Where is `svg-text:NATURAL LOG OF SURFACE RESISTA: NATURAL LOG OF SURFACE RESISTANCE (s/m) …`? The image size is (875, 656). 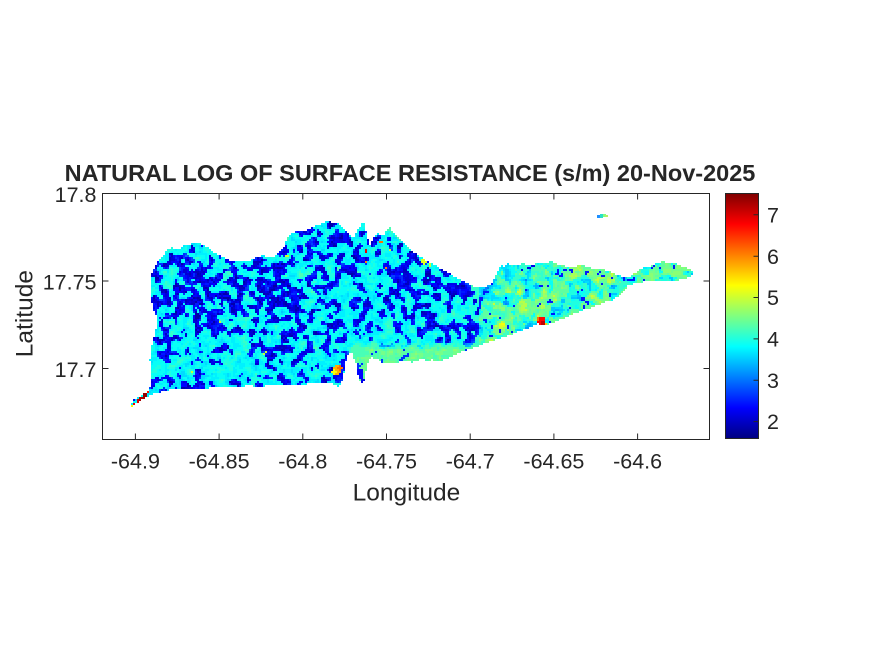
svg-text:NATURAL LOG OF SURFACE RESISTA: NATURAL LOG OF SURFACE RESISTANCE (s/m) … is located at coordinates (410, 173).